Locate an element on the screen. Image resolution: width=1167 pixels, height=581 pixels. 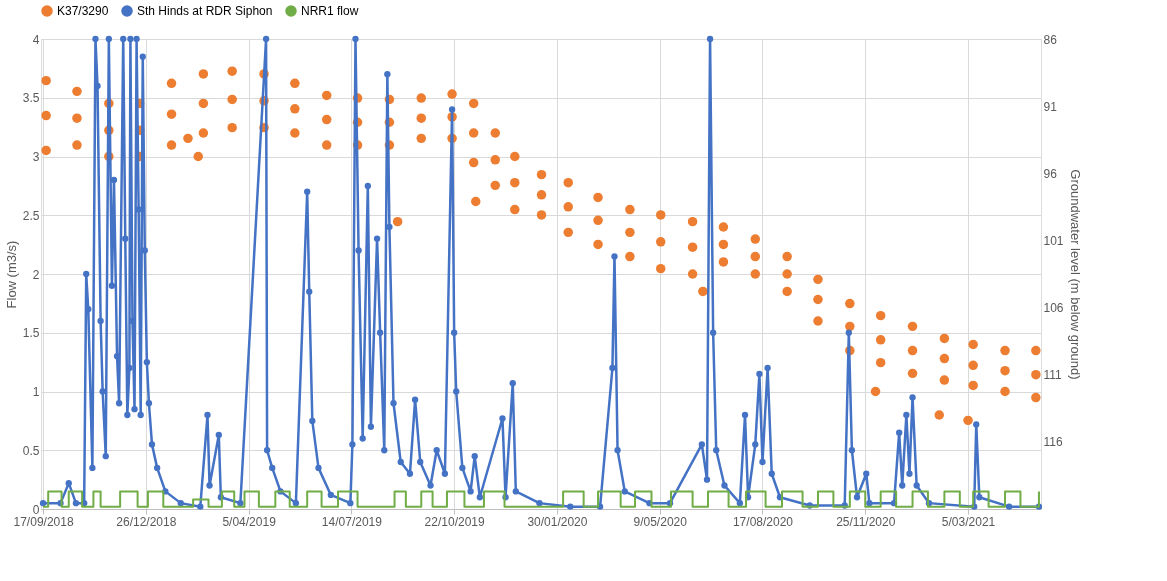
y2-tick-label: 96 is located at coordinates (1050, 173).